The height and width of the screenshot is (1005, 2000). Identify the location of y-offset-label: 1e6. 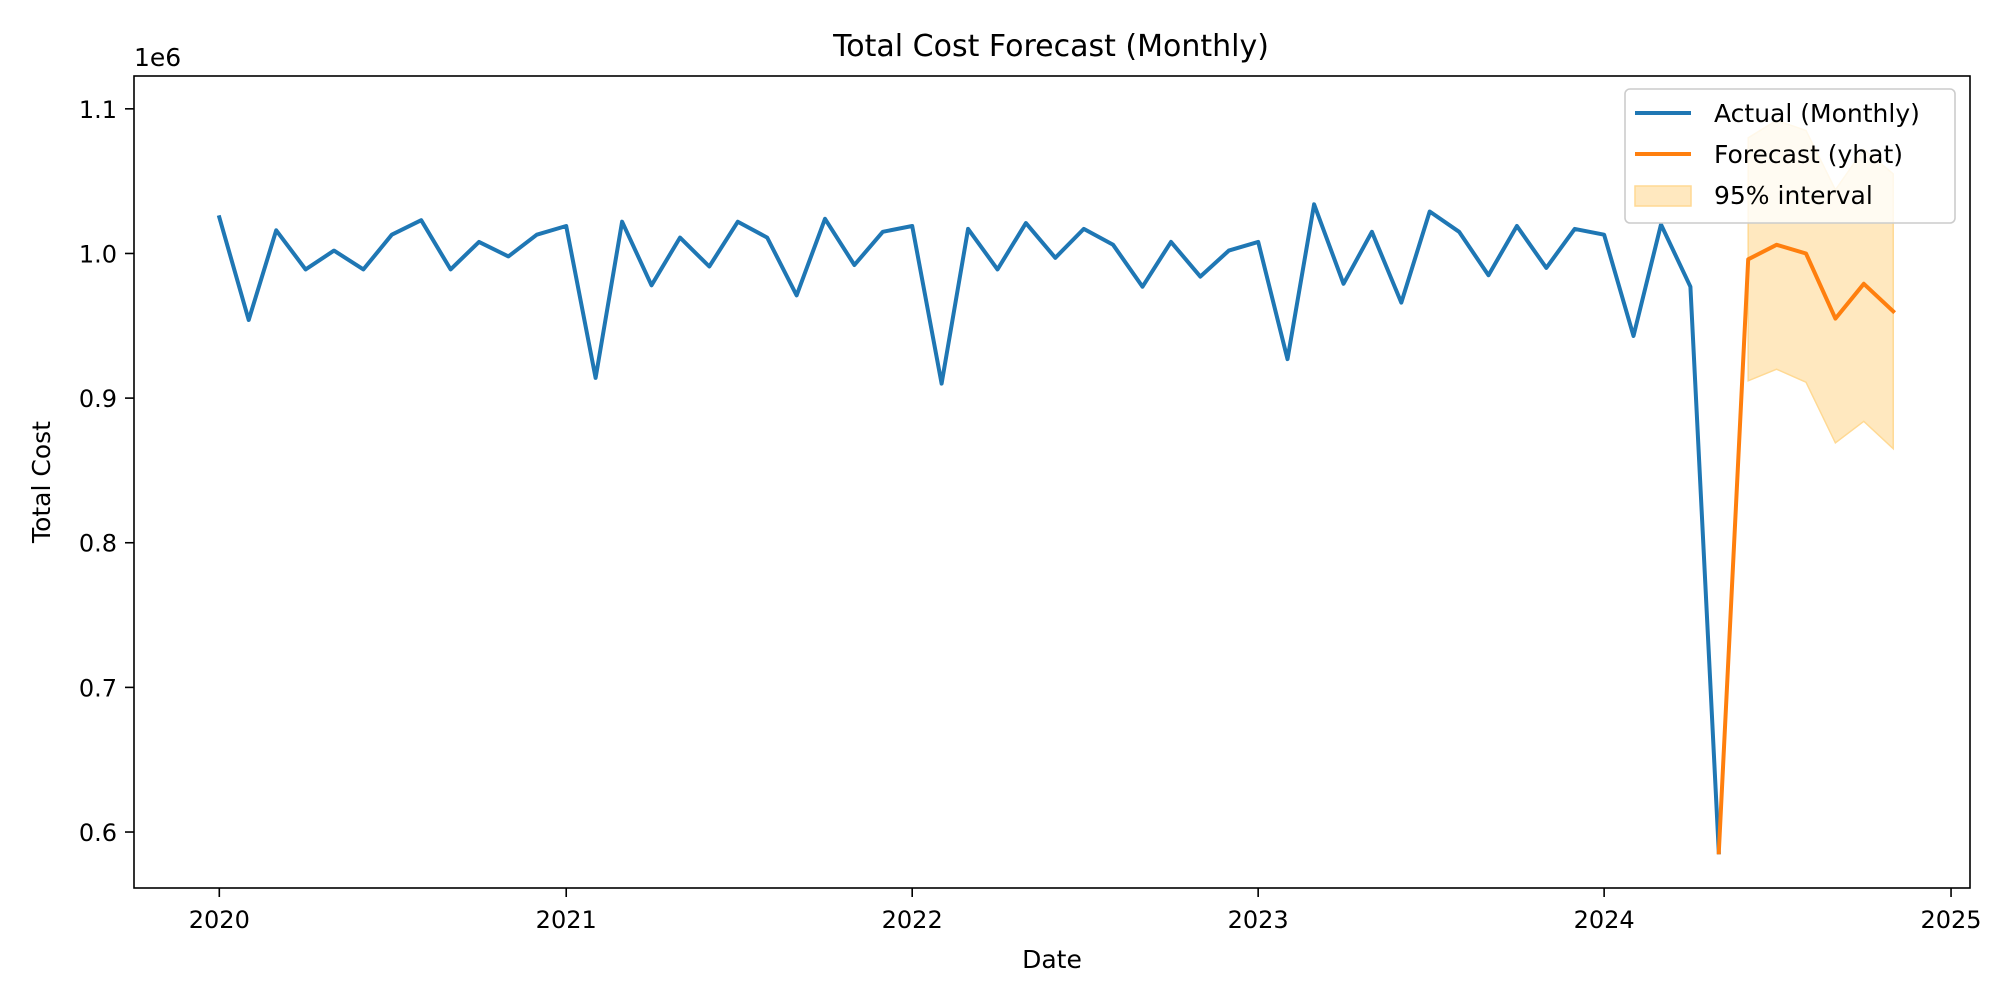
(157, 57).